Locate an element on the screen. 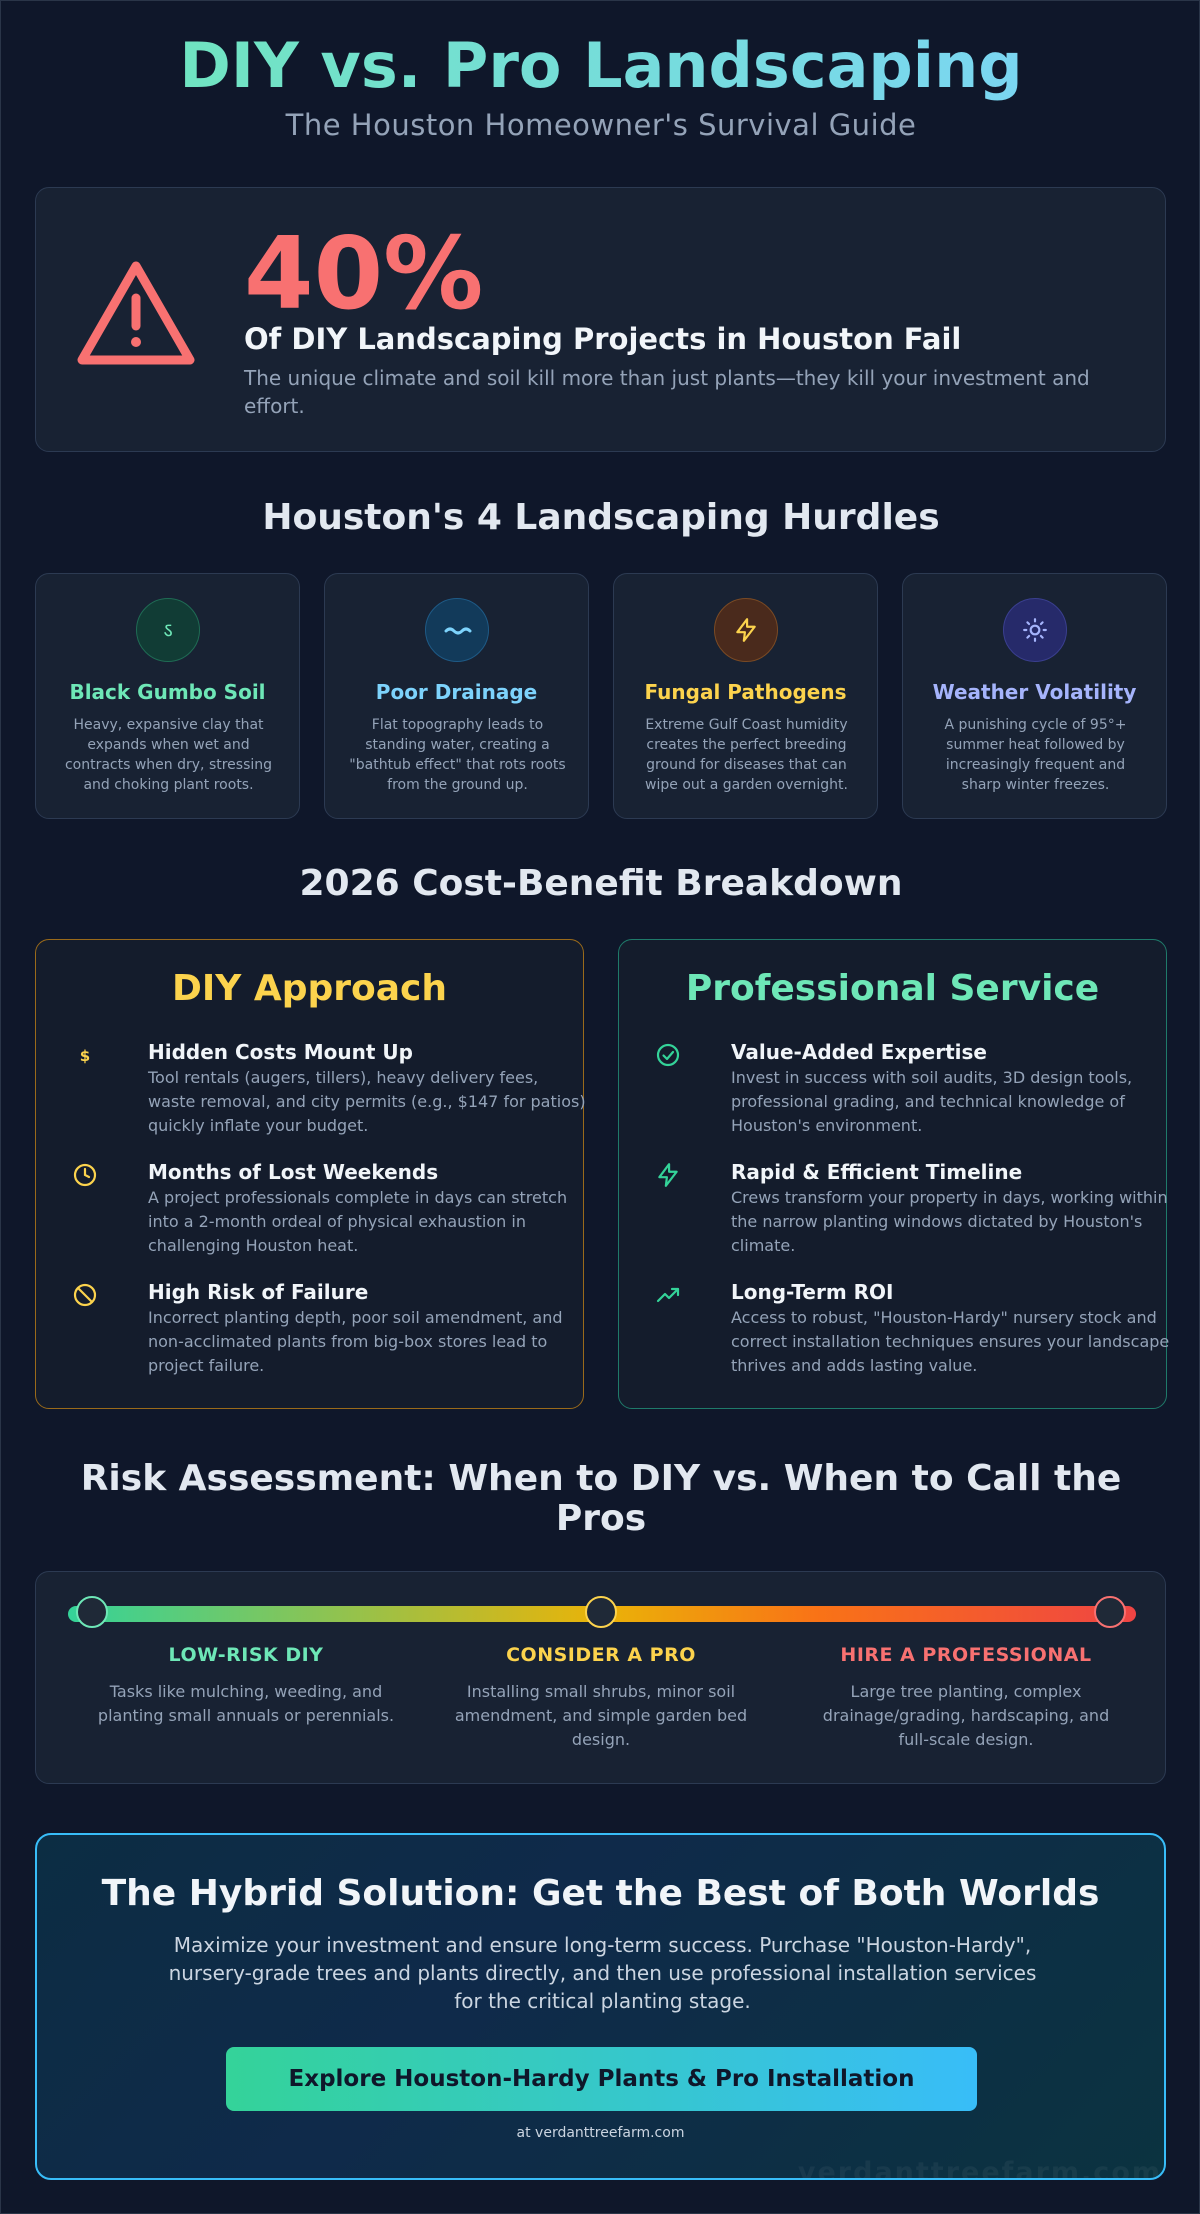 This screenshot has width=1200, height=2214. risk-marker-high is located at coordinates (1110, 1612).